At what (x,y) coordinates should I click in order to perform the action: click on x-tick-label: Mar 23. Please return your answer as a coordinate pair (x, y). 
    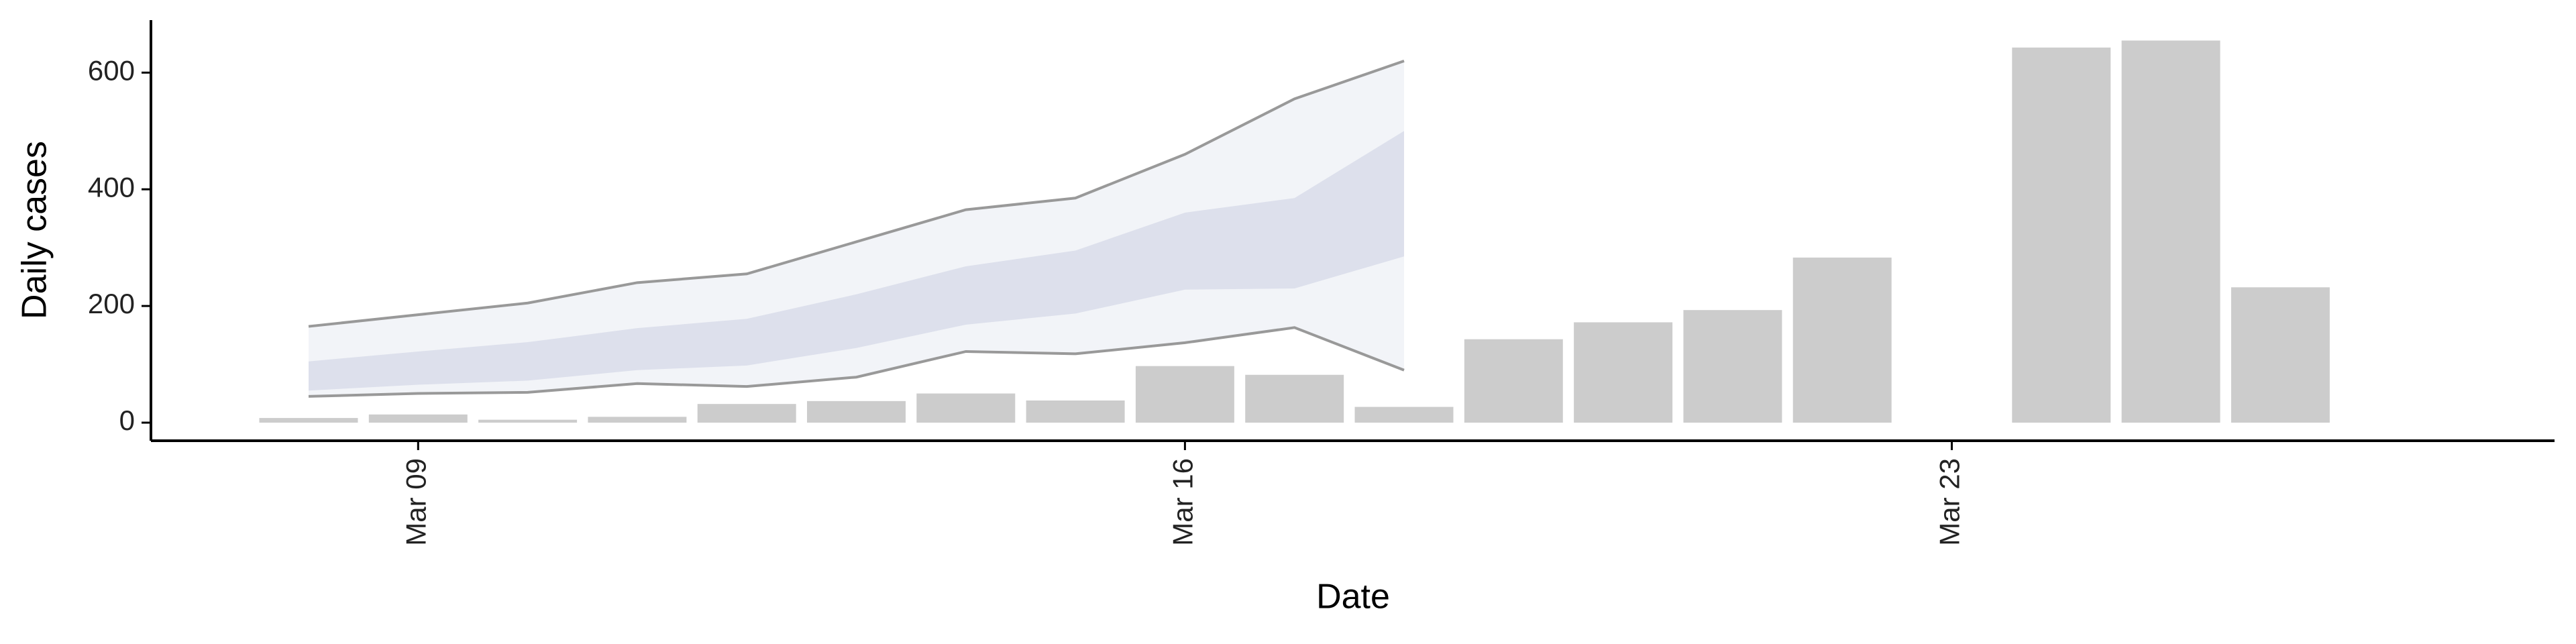
    Looking at the image, I should click on (1950, 502).